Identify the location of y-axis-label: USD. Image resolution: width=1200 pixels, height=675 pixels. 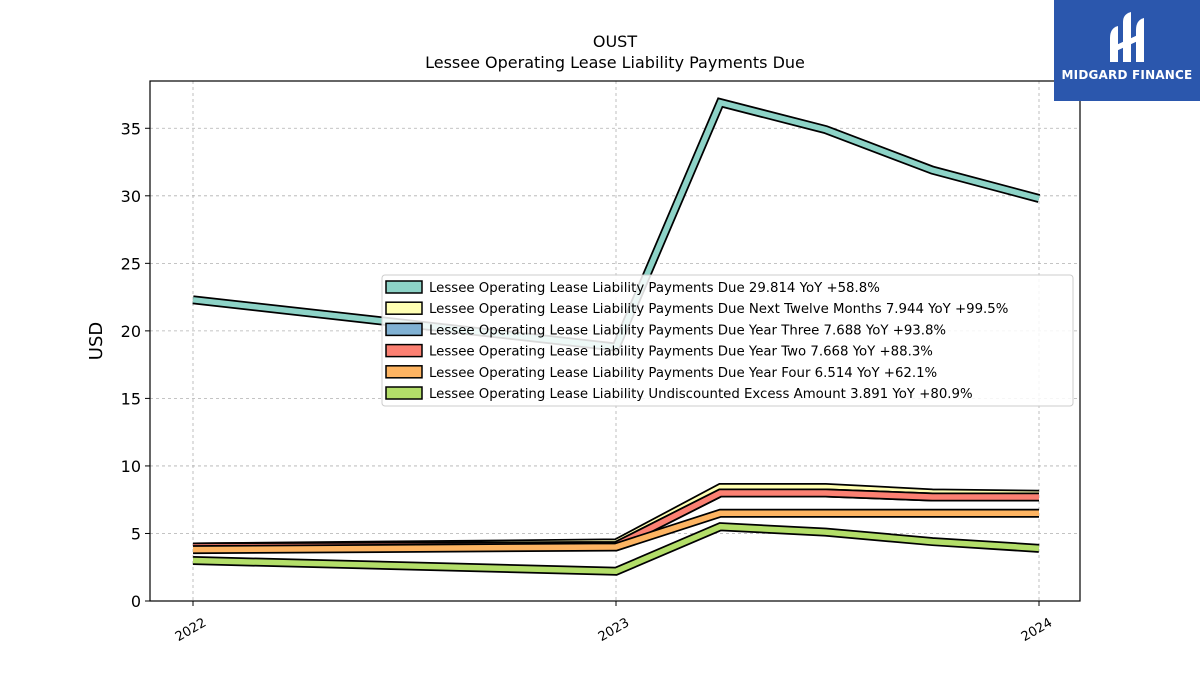
(96, 341).